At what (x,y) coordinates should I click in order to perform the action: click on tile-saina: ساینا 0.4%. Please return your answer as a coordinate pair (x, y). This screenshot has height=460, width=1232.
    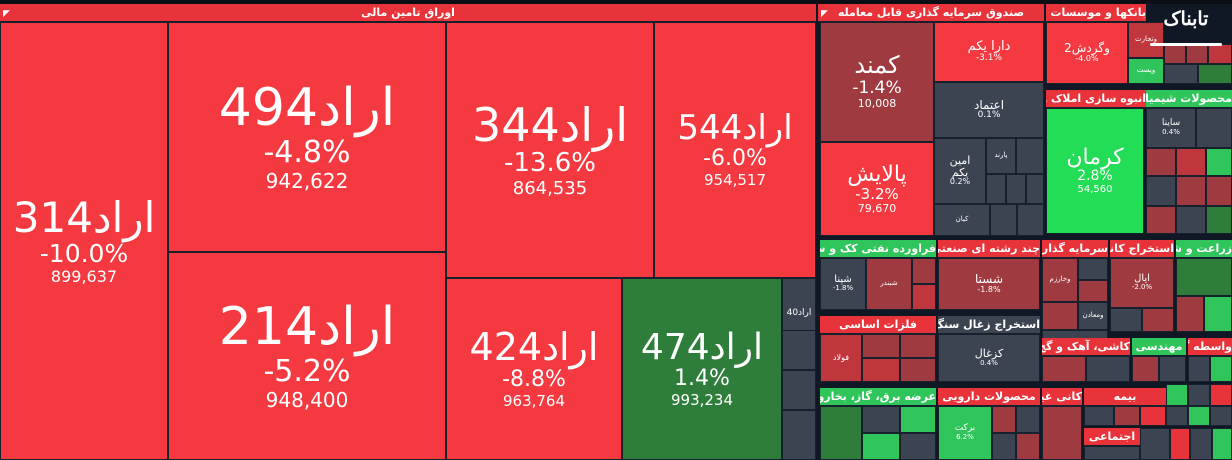
    Looking at the image, I should click on (1171, 128).